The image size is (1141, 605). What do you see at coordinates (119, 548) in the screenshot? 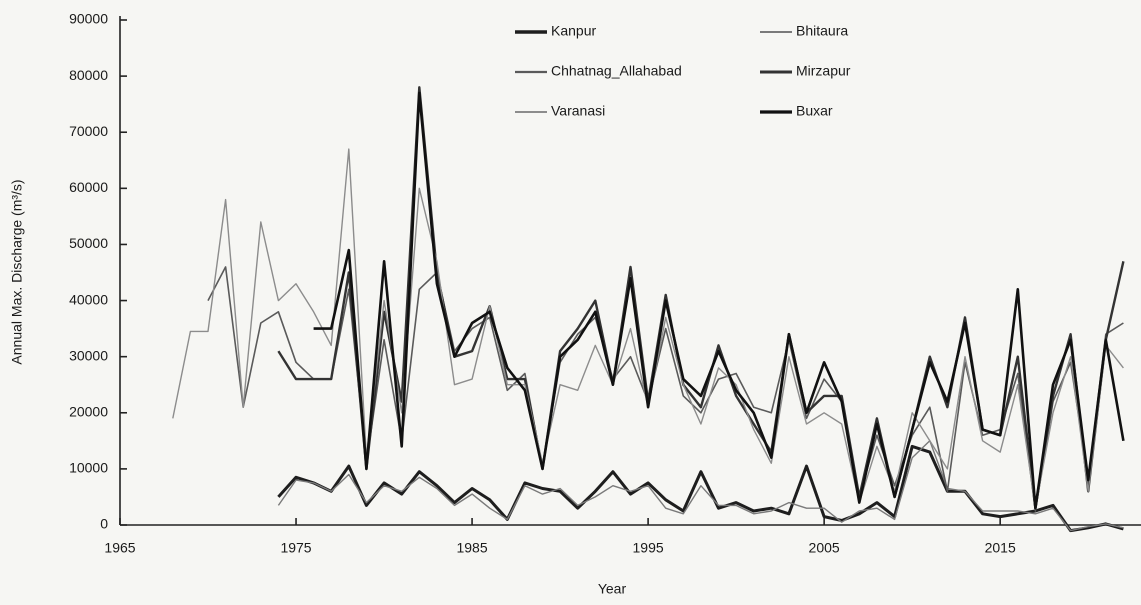
I see `x-tick-label: 1965` at bounding box center [119, 548].